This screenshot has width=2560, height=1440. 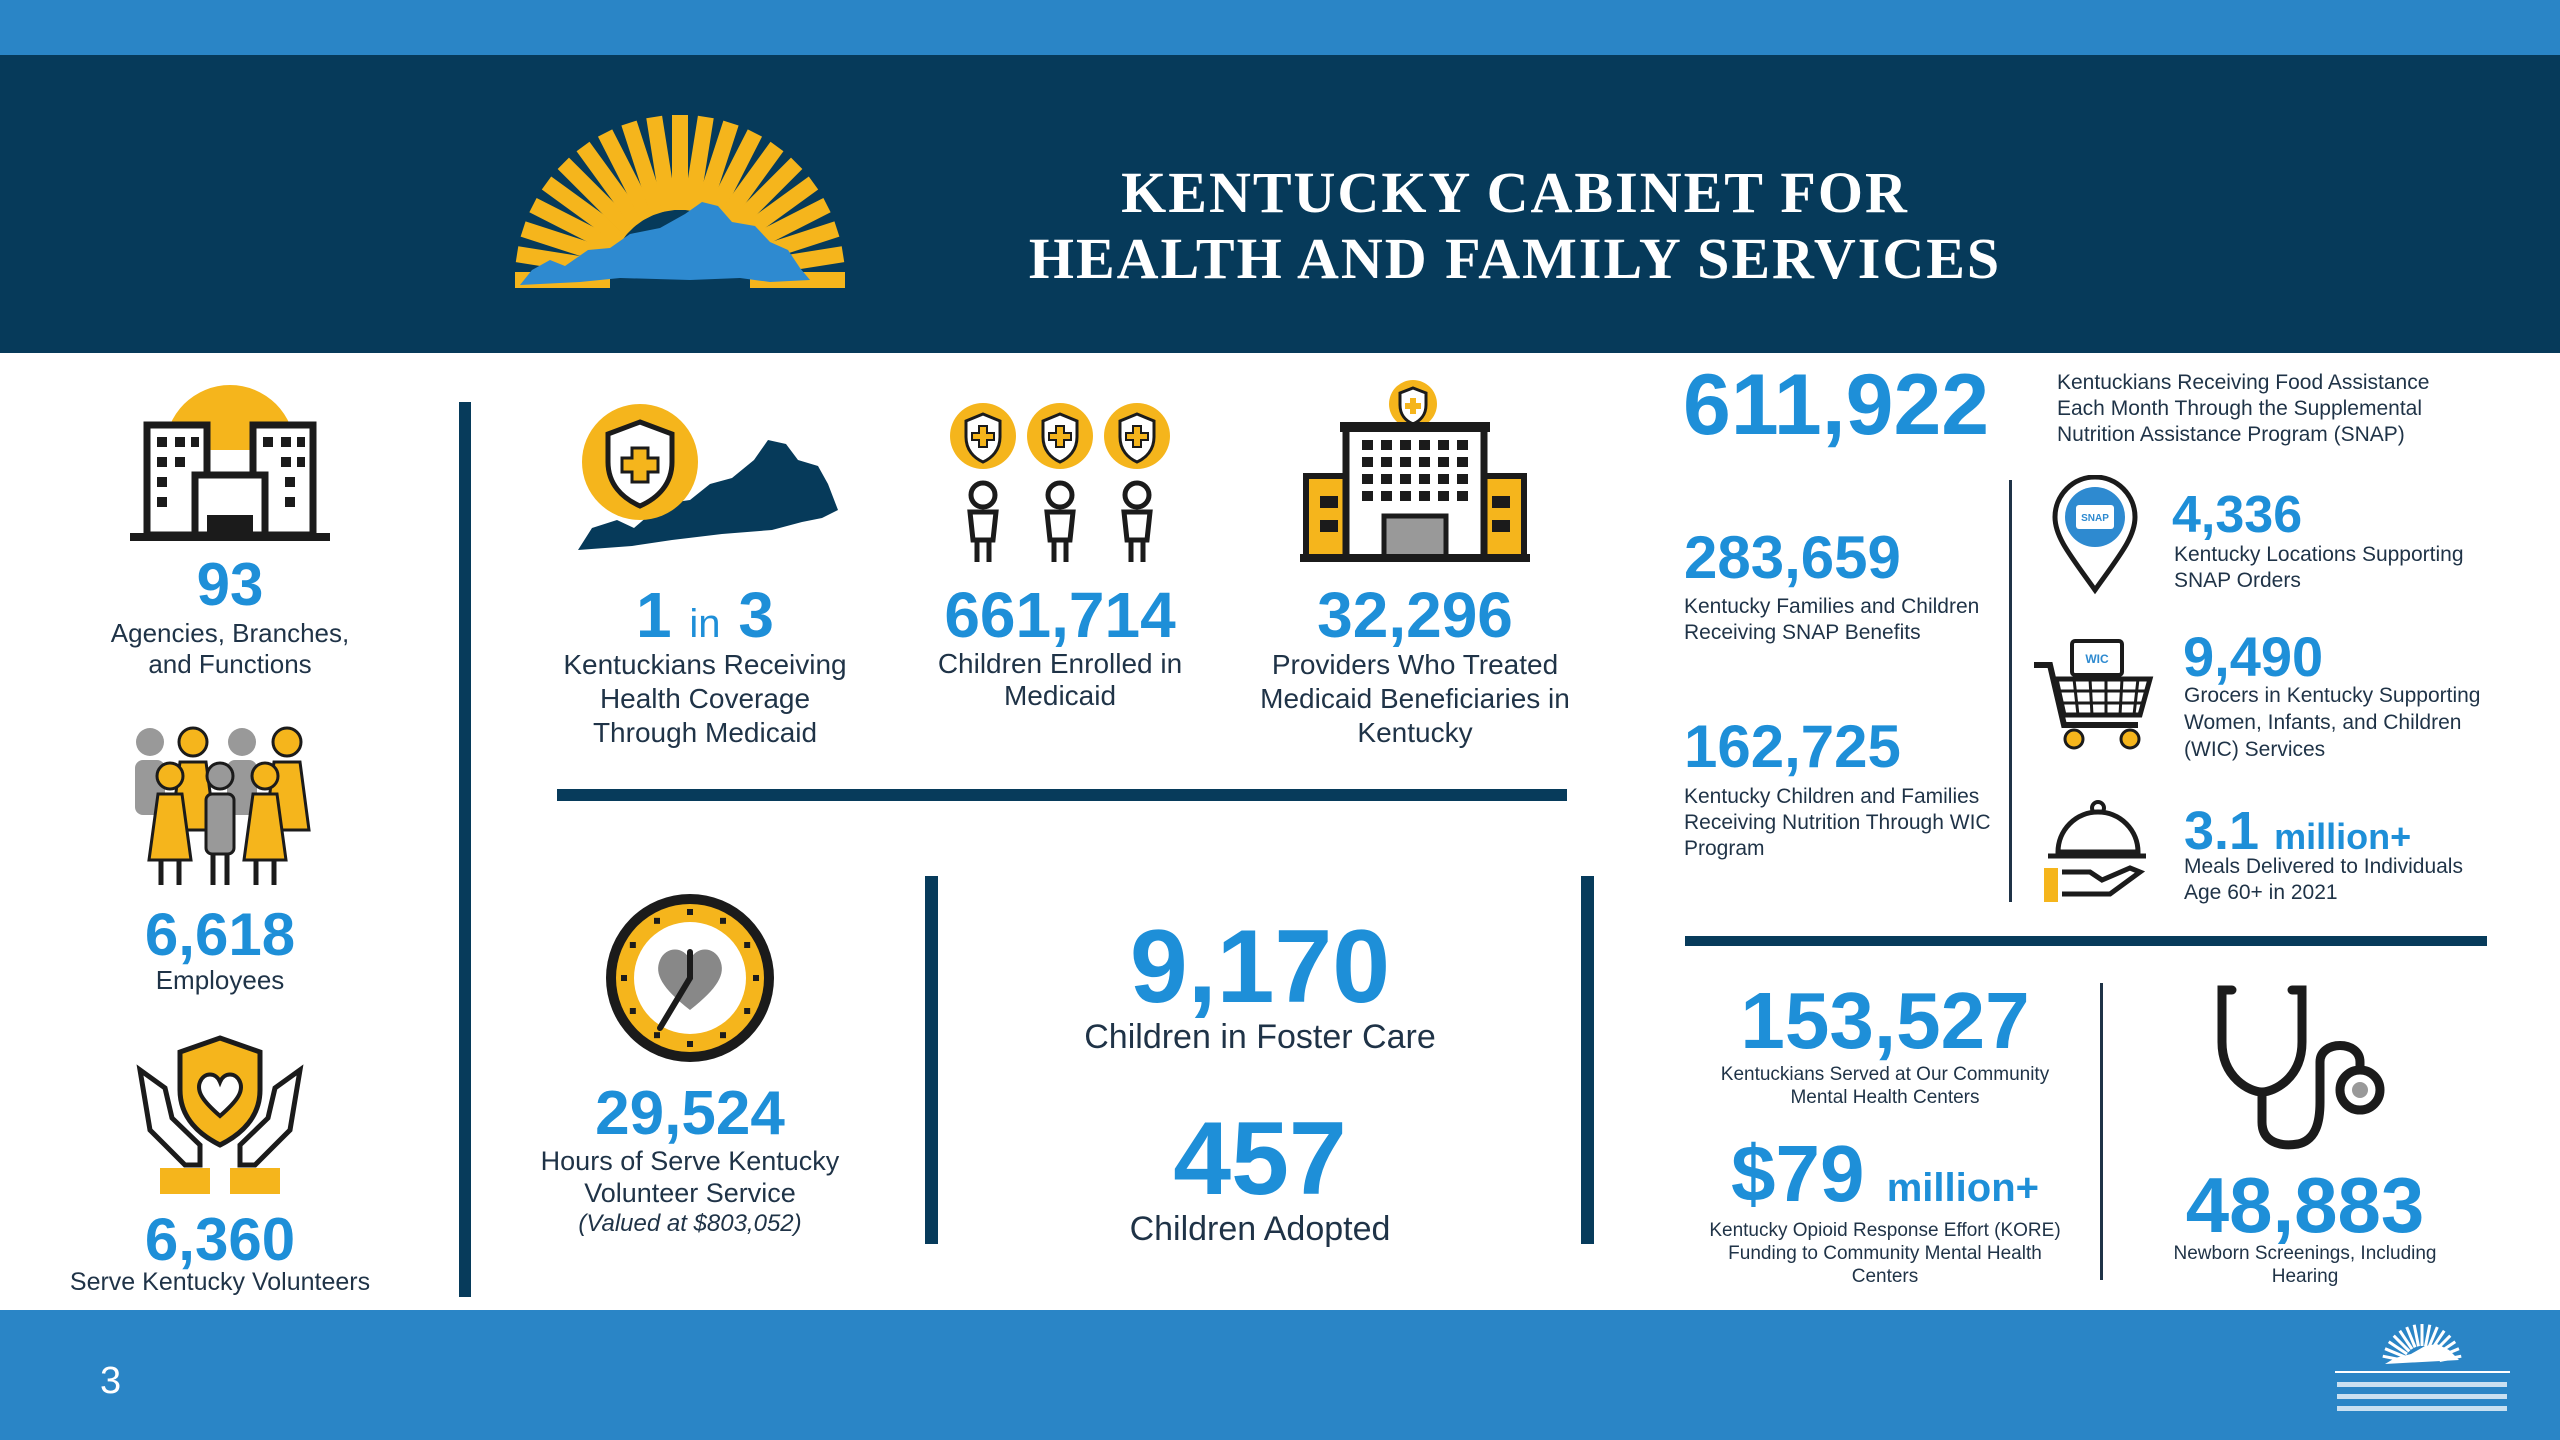 What do you see at coordinates (2095, 518) in the screenshot?
I see `svg-text: SNAP` at bounding box center [2095, 518].